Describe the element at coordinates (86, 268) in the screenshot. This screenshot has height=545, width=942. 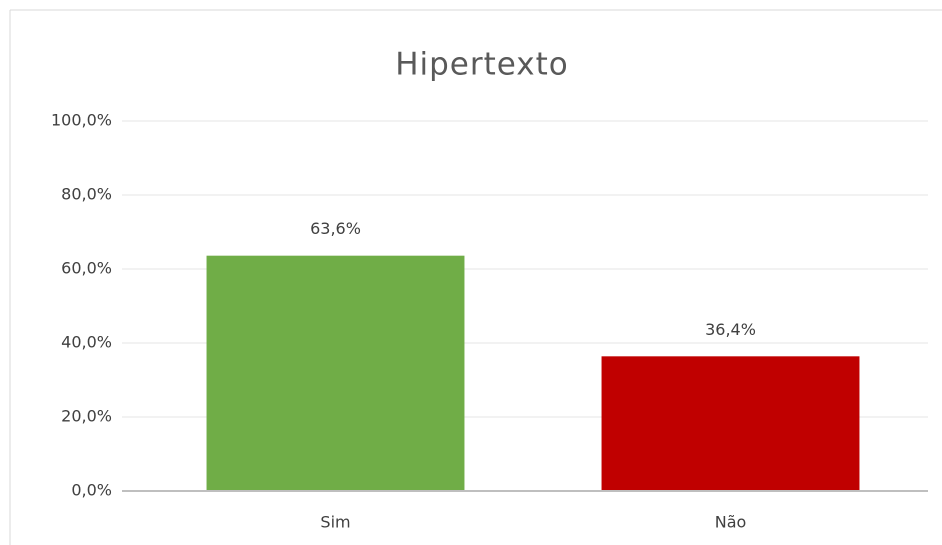
I see `y-tick-label: 60,0%` at that location.